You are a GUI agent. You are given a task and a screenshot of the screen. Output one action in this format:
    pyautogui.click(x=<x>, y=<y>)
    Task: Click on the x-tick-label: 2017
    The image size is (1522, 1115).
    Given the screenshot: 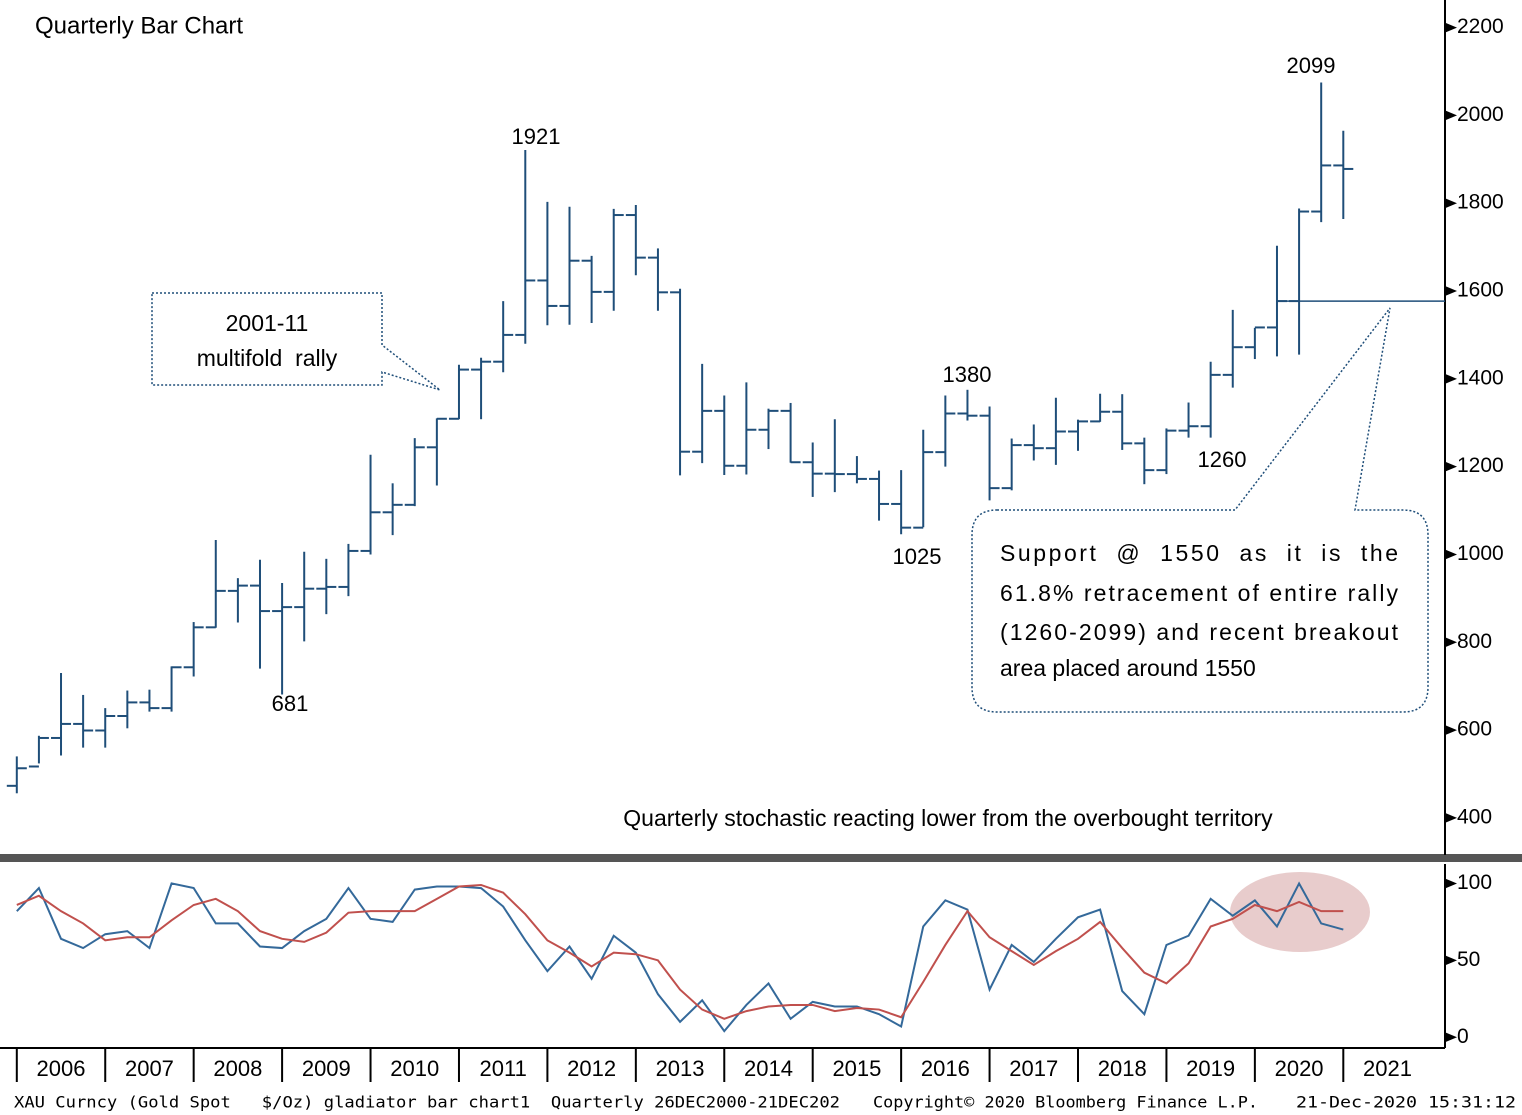 What is the action you would take?
    pyautogui.click(x=1033, y=1068)
    